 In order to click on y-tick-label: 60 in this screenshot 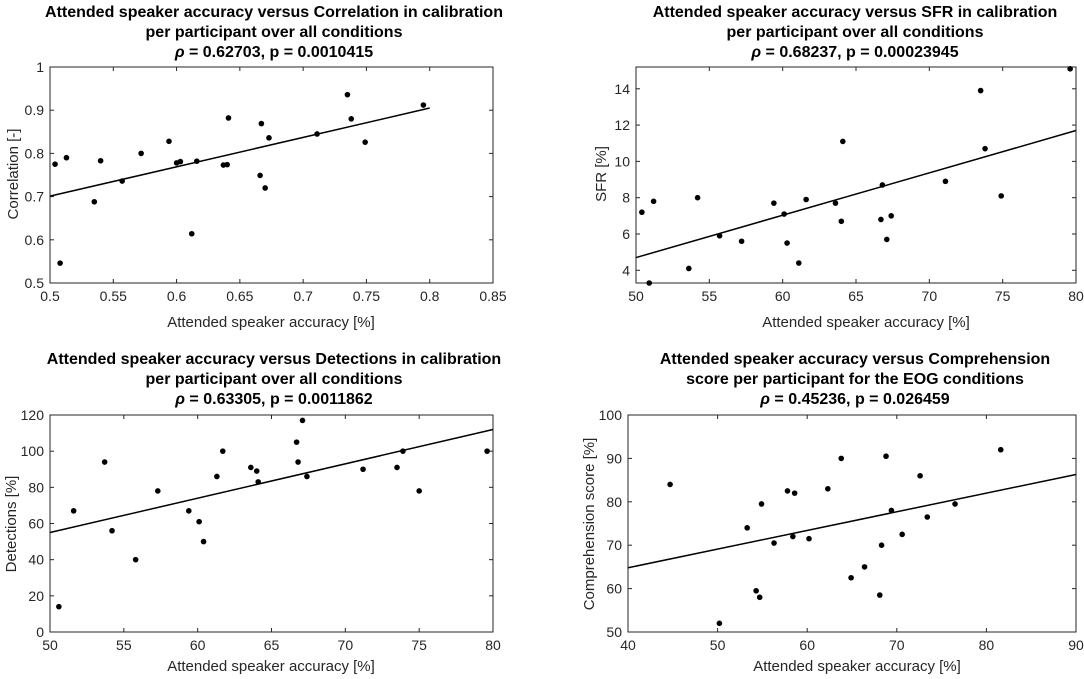, I will do `click(614, 589)`.